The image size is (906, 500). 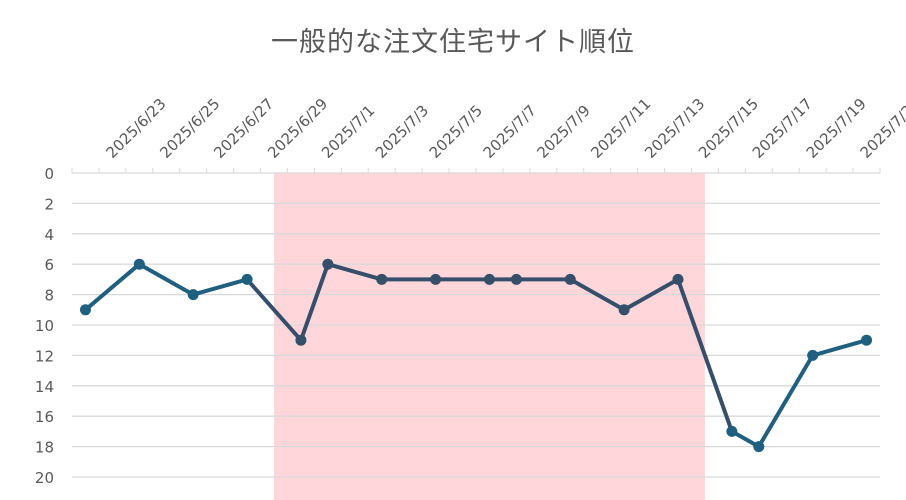 I want to click on y-tick-label: 20, so click(x=44, y=478).